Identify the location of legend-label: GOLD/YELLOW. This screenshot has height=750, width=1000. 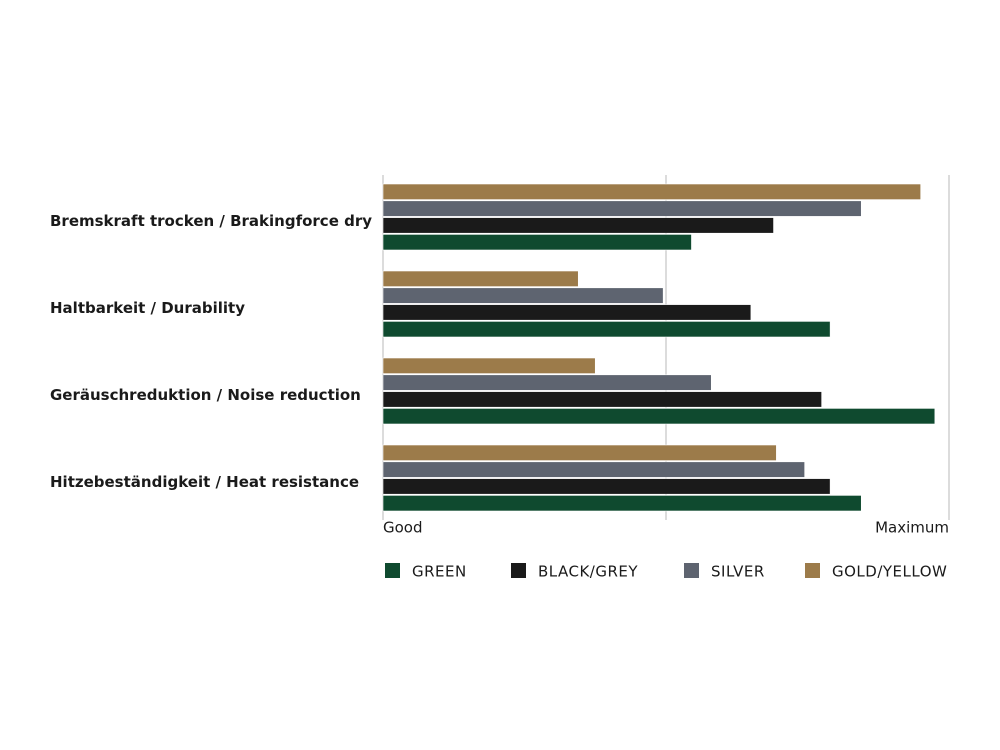
(889, 572).